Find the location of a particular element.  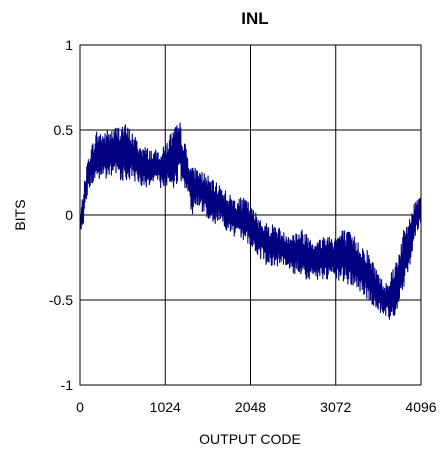

x-tick-label: 0 is located at coordinates (80, 407).